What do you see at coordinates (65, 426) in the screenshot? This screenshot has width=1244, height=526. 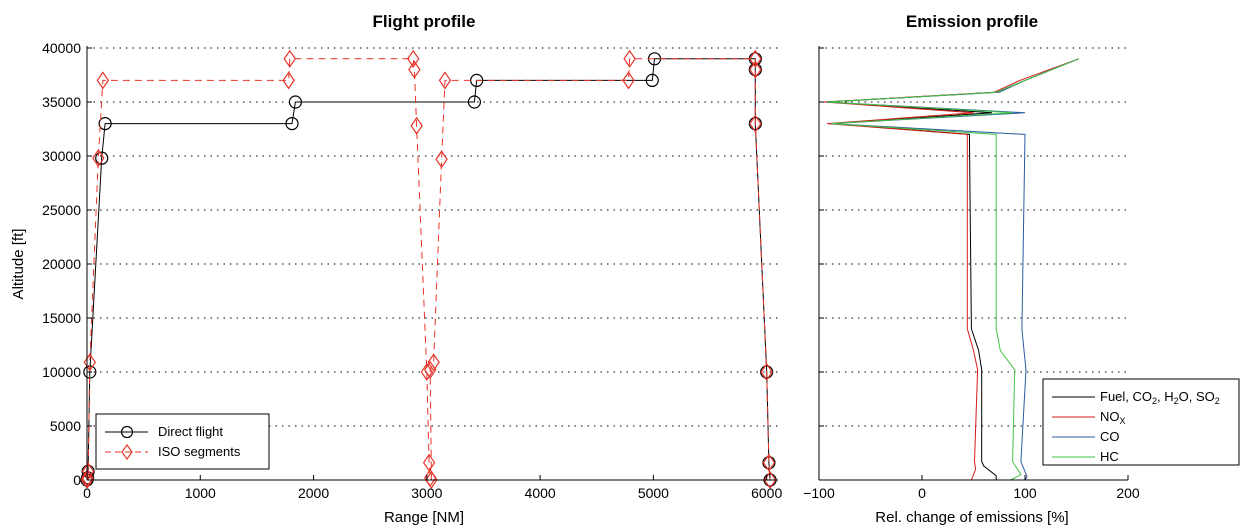 I see `y-tick-label: 5000` at bounding box center [65, 426].